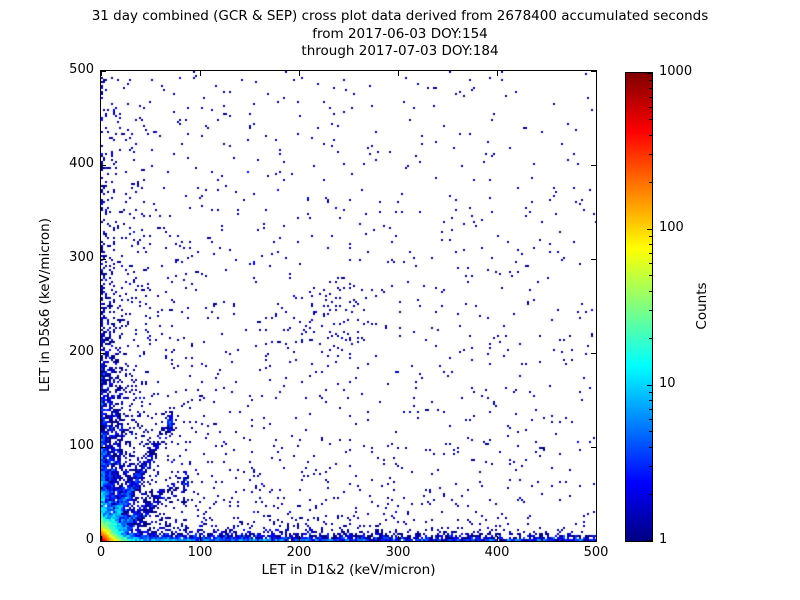 Image resolution: width=800 pixels, height=600 pixels. Describe the element at coordinates (639, 307) in the screenshot. I see `colorbar` at that location.